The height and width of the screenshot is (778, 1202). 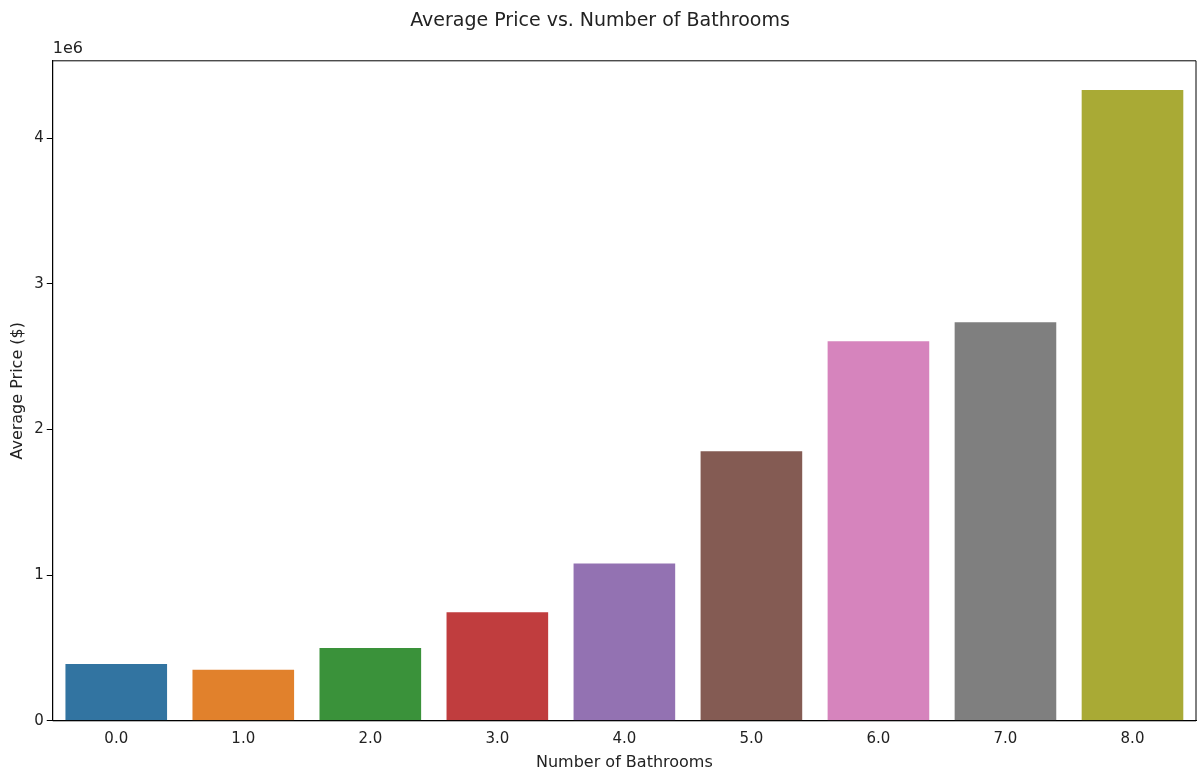 What do you see at coordinates (1005, 737) in the screenshot?
I see `x-tick-label: 7.0` at bounding box center [1005, 737].